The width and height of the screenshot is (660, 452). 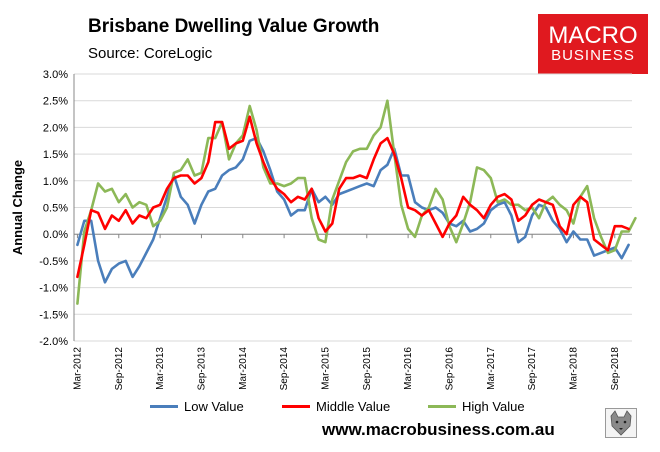 I want to click on x-tick-label: Mar-2017, so click(x=491, y=368).